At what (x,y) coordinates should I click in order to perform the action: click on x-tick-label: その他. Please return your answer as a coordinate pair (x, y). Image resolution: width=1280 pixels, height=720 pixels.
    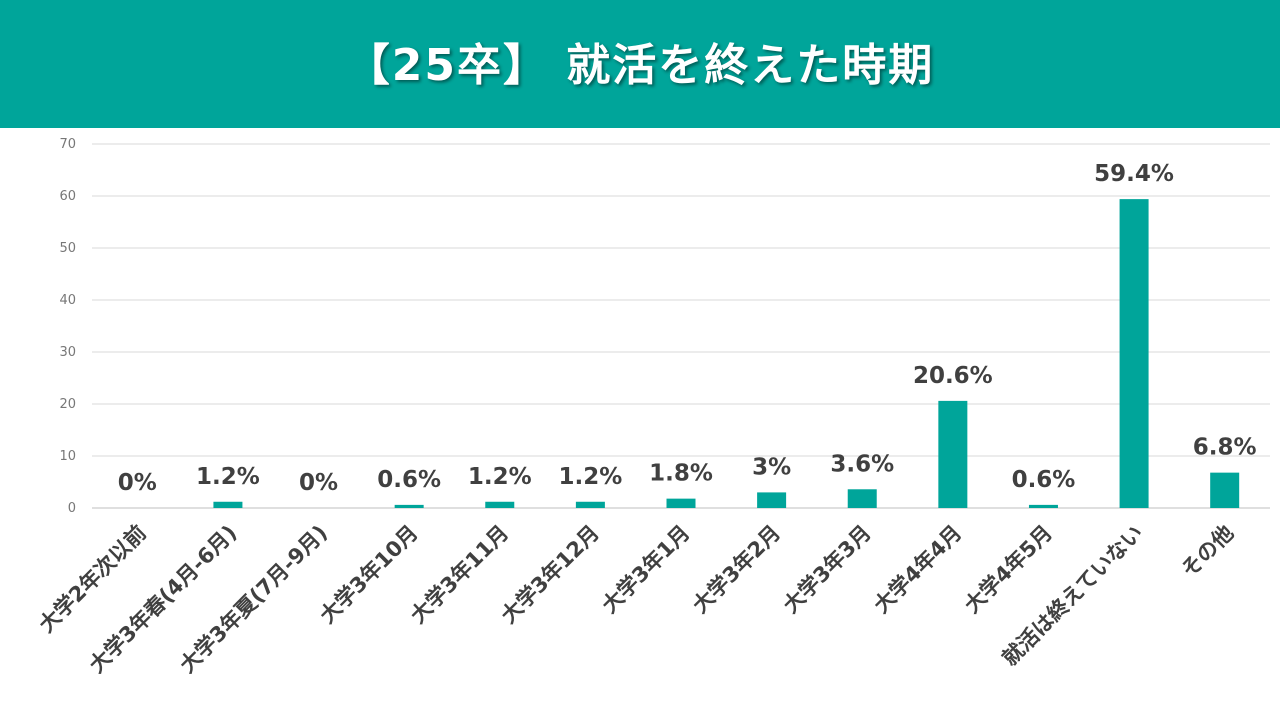
    Looking at the image, I should click on (1208, 552).